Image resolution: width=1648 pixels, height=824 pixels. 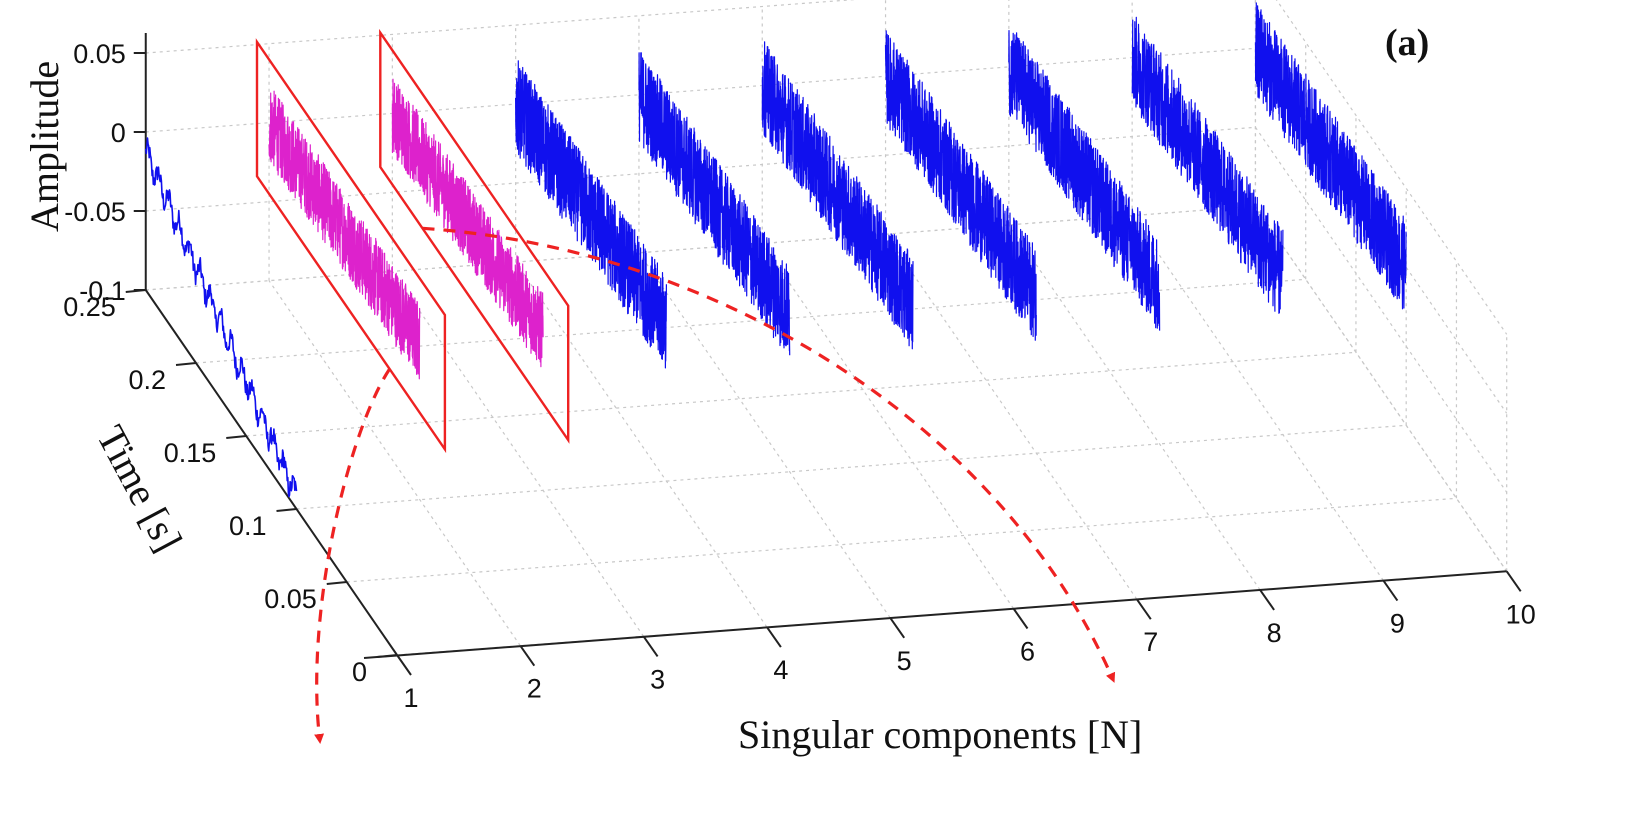 What do you see at coordinates (780, 670) in the screenshot?
I see `x-tick-label: 4` at bounding box center [780, 670].